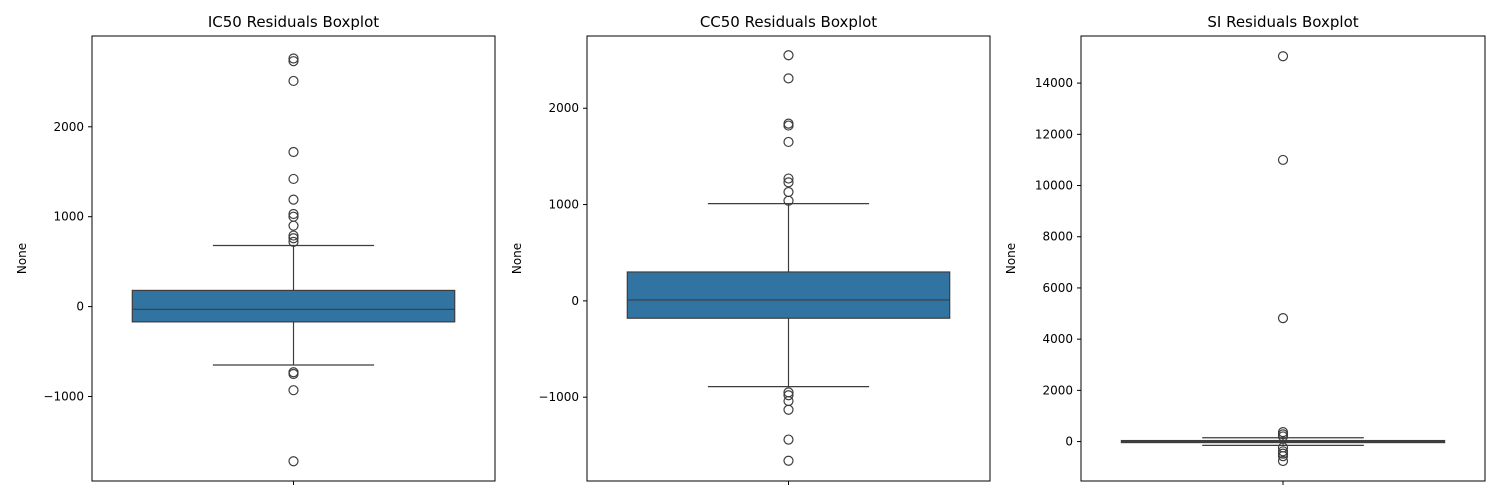 Image resolution: width=1500 pixels, height=500 pixels. What do you see at coordinates (1282, 22) in the screenshot?
I see `chart-title: SI Residuals Boxplot` at bounding box center [1282, 22].